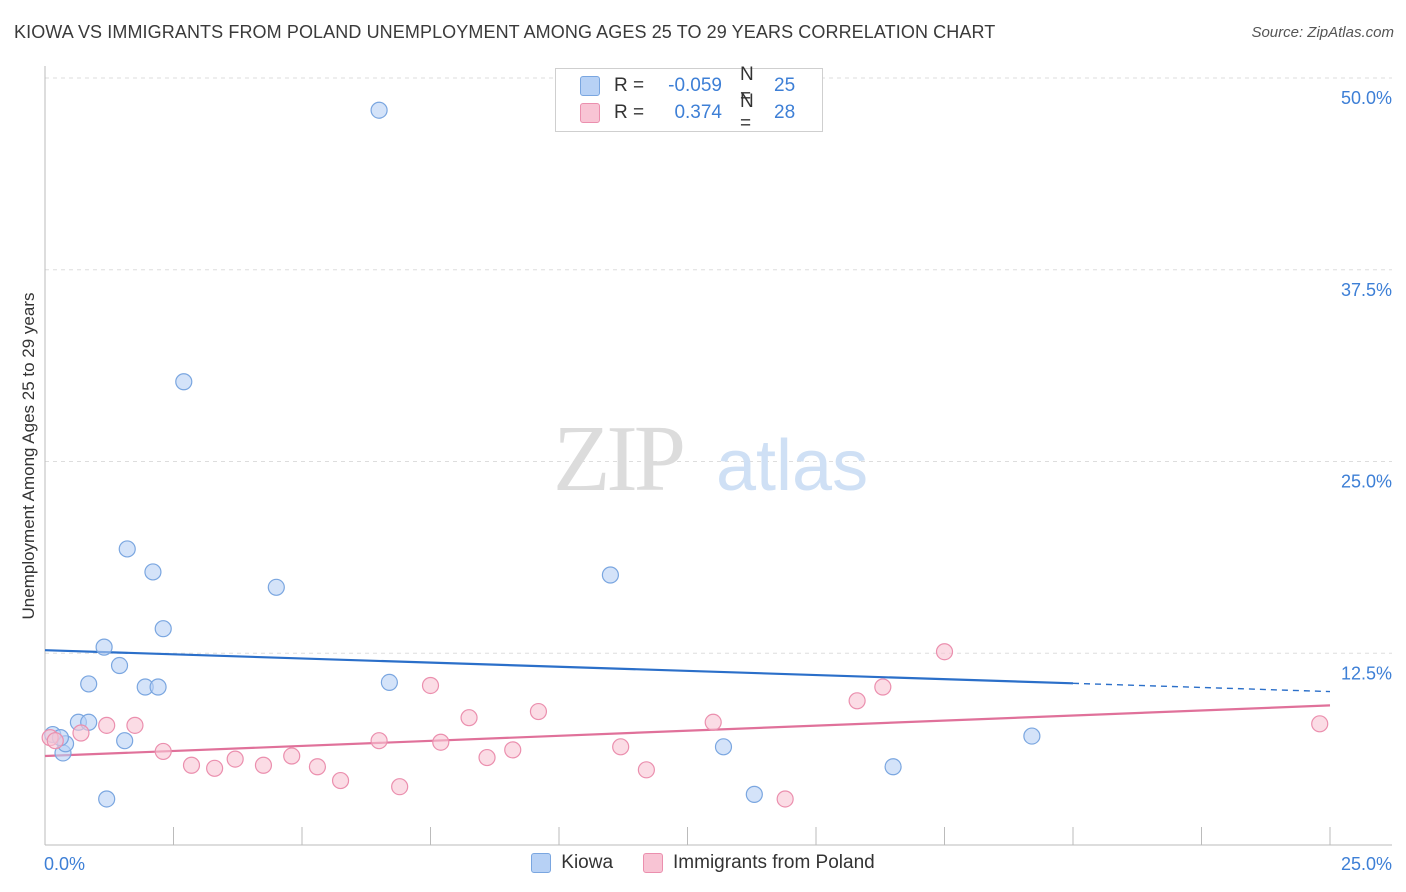  I want to click on y-tick-label: 12.5%, so click(1366, 673).